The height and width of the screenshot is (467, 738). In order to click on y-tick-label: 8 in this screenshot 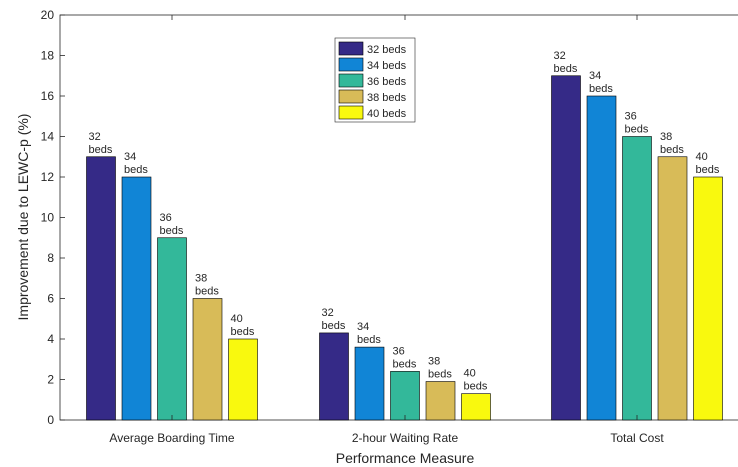, I will do `click(50, 258)`.